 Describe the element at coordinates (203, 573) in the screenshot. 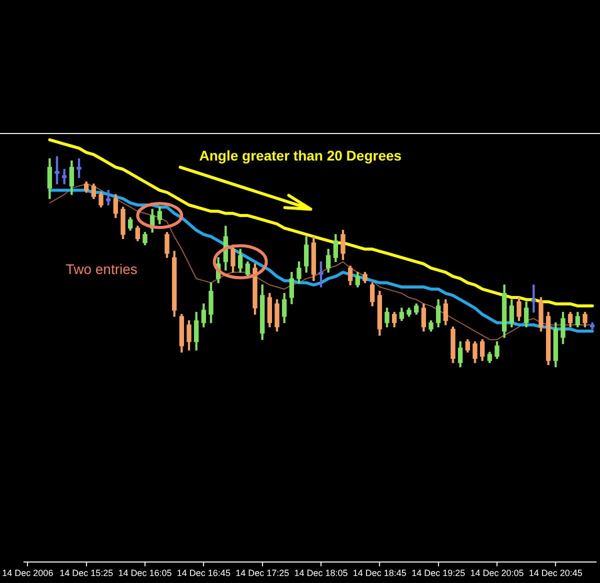

I see `x-tick-label: 14 Dec 16:45` at that location.